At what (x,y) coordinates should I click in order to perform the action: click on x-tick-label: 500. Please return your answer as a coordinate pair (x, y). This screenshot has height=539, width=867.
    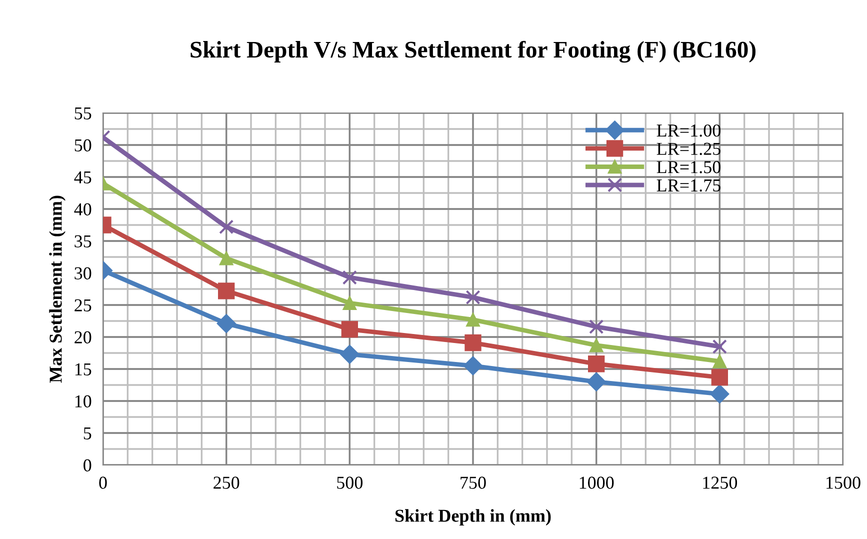
    Looking at the image, I should click on (350, 482).